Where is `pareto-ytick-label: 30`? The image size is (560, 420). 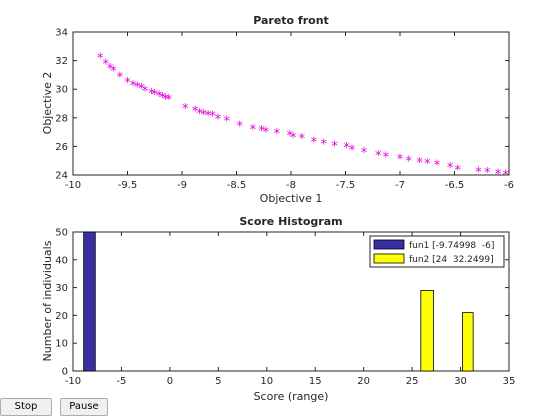 pareto-ytick-label: 30 is located at coordinates (61, 90).